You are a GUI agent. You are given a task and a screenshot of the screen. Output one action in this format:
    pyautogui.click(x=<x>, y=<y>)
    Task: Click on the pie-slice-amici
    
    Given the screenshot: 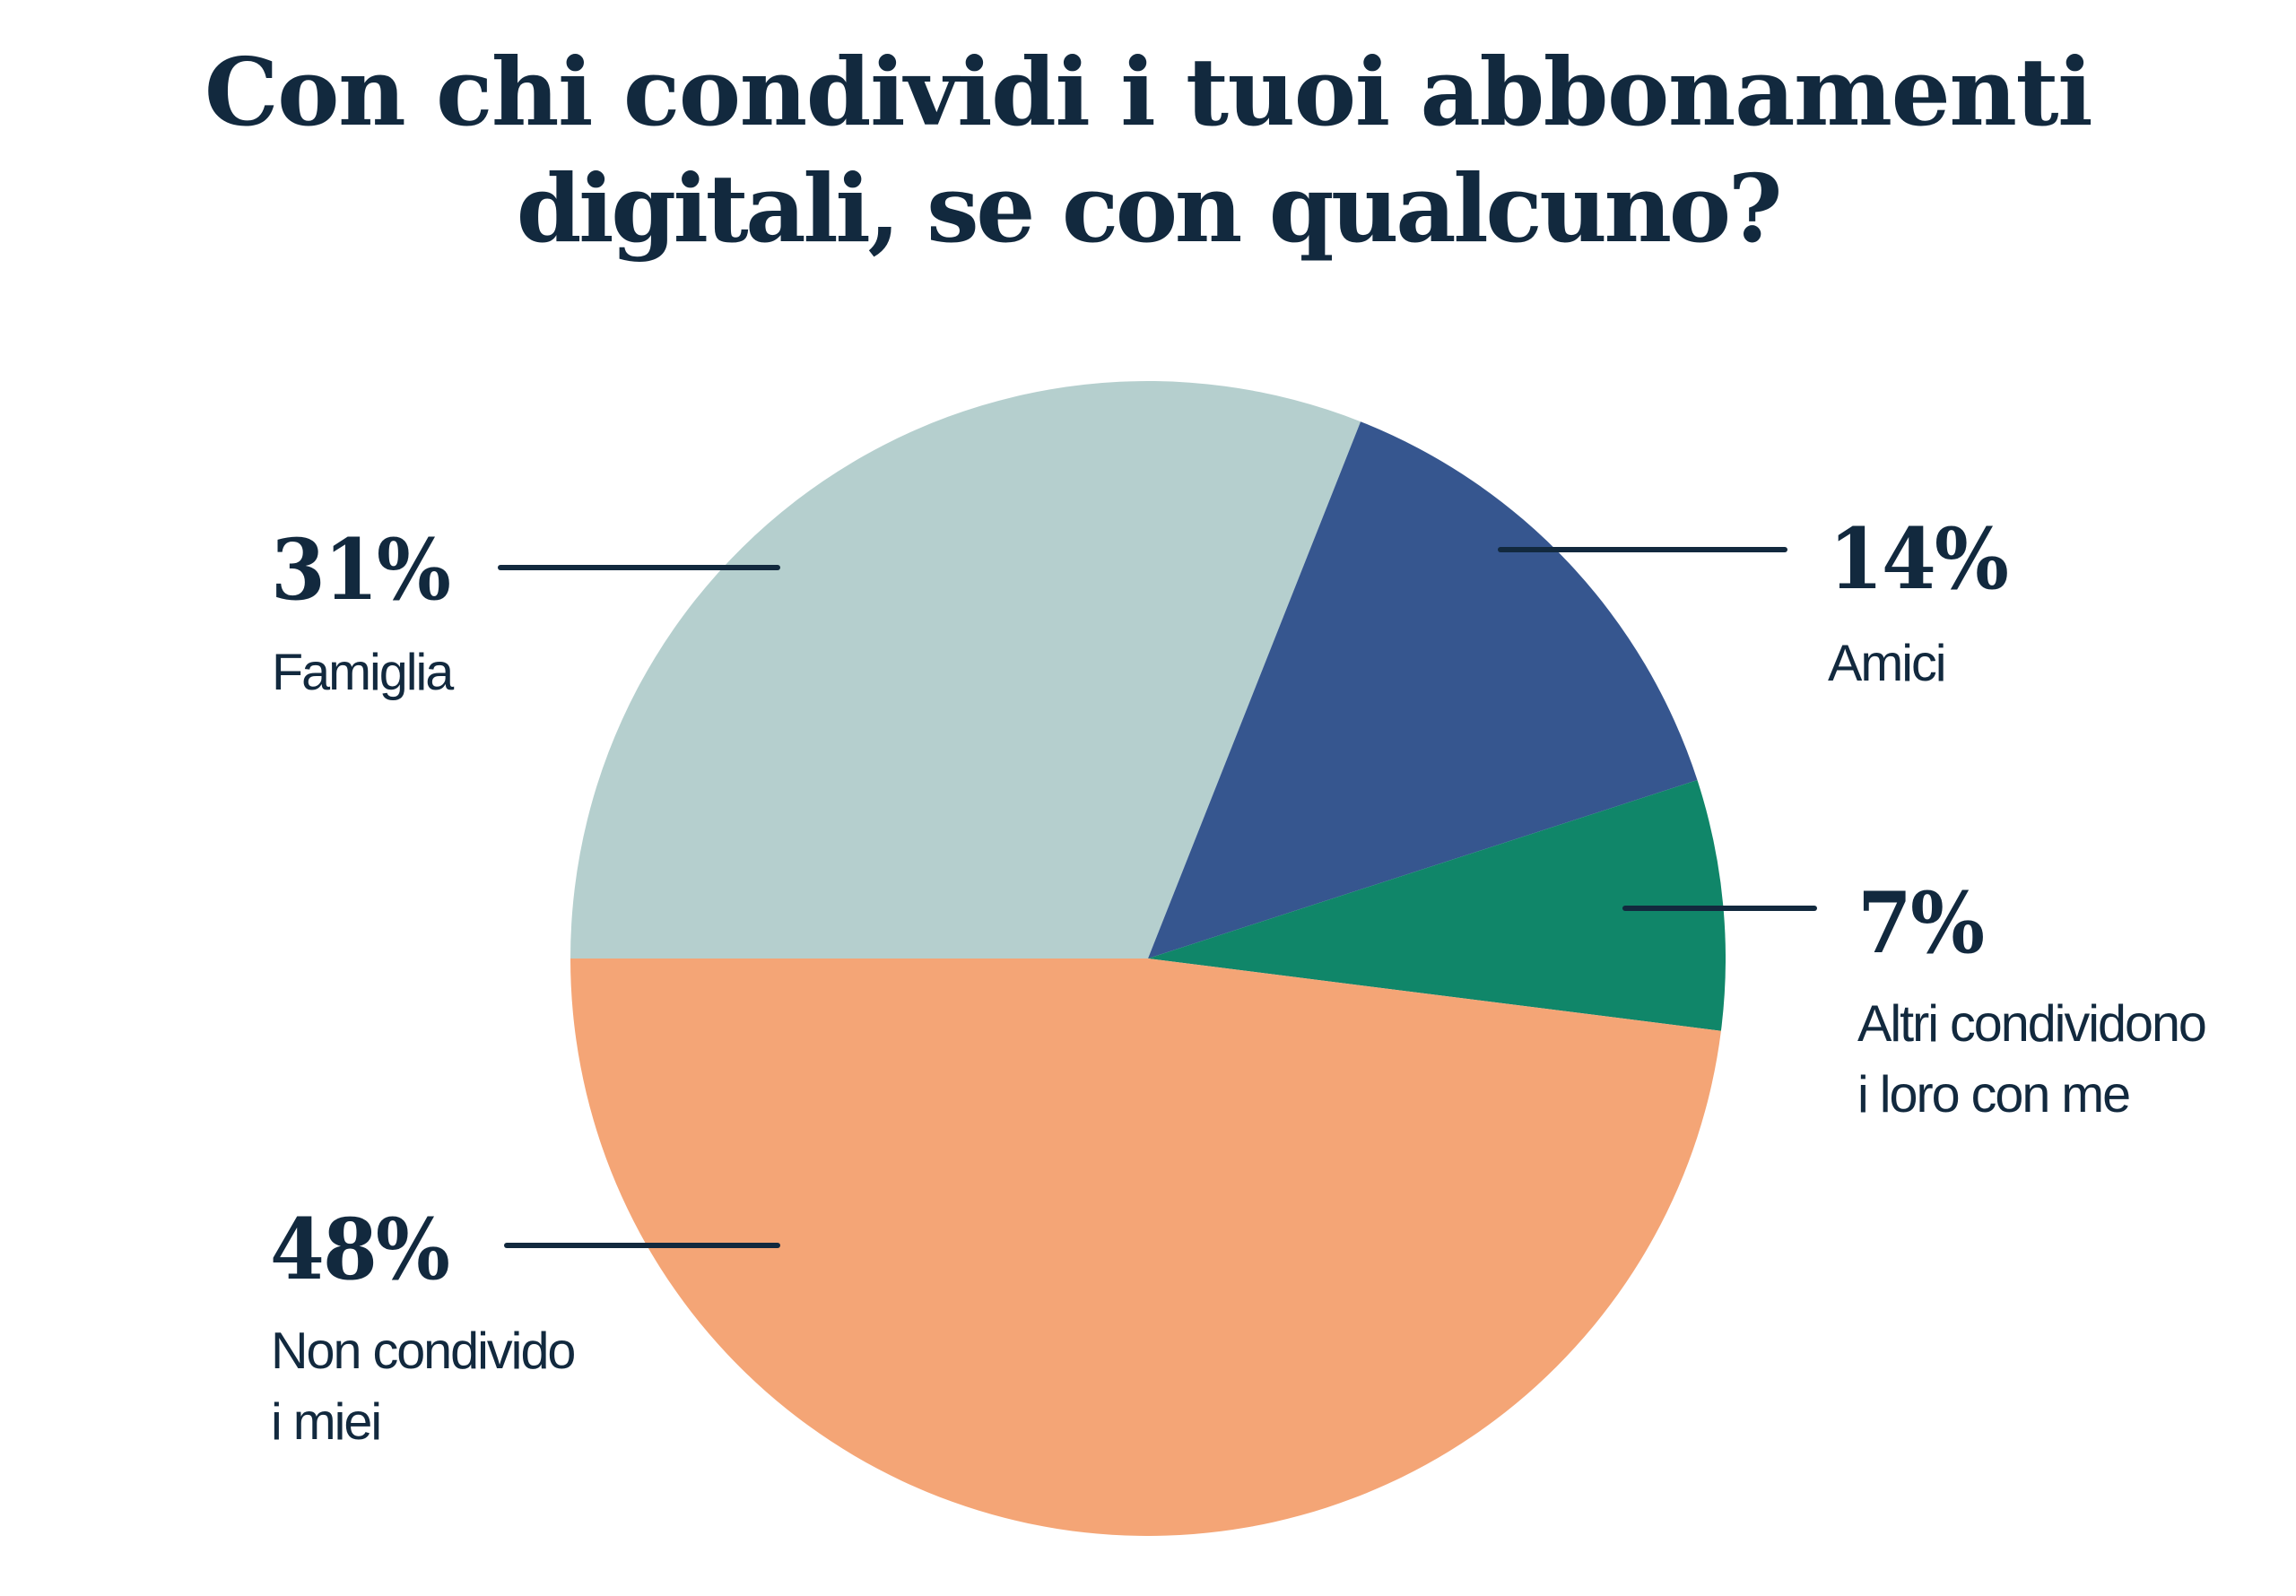 What is the action you would take?
    pyautogui.click(x=1423, y=690)
    